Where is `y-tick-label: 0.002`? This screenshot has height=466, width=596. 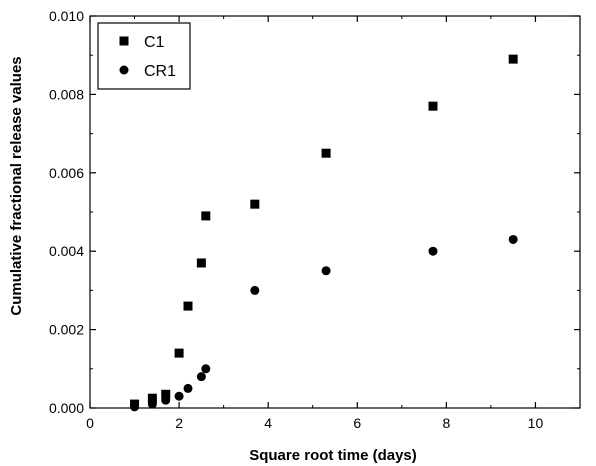 y-tick-label: 0.002 is located at coordinates (66, 330).